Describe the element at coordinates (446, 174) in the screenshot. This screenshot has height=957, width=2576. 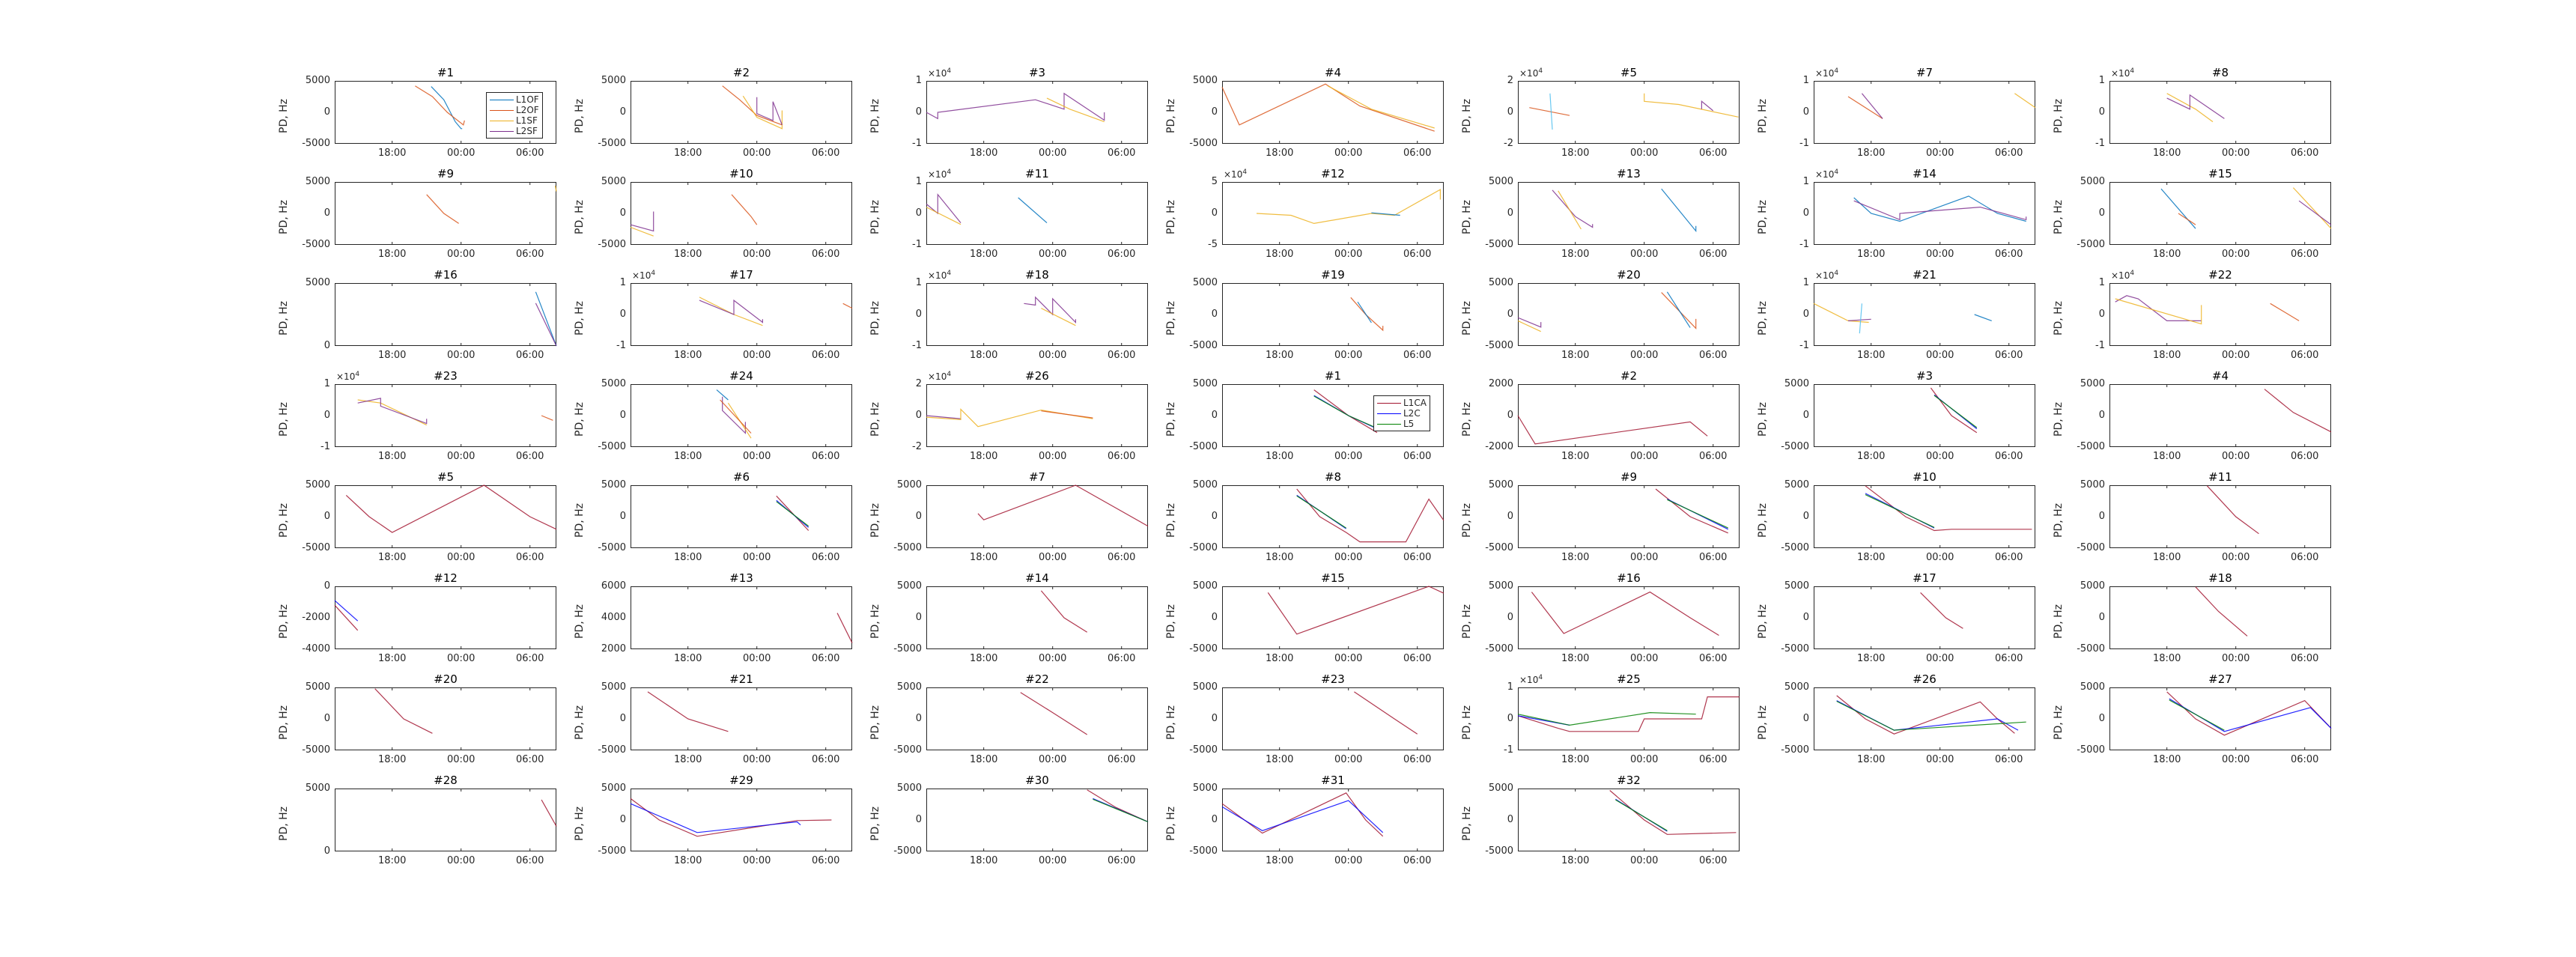
I see `subplot-title: #9` at that location.